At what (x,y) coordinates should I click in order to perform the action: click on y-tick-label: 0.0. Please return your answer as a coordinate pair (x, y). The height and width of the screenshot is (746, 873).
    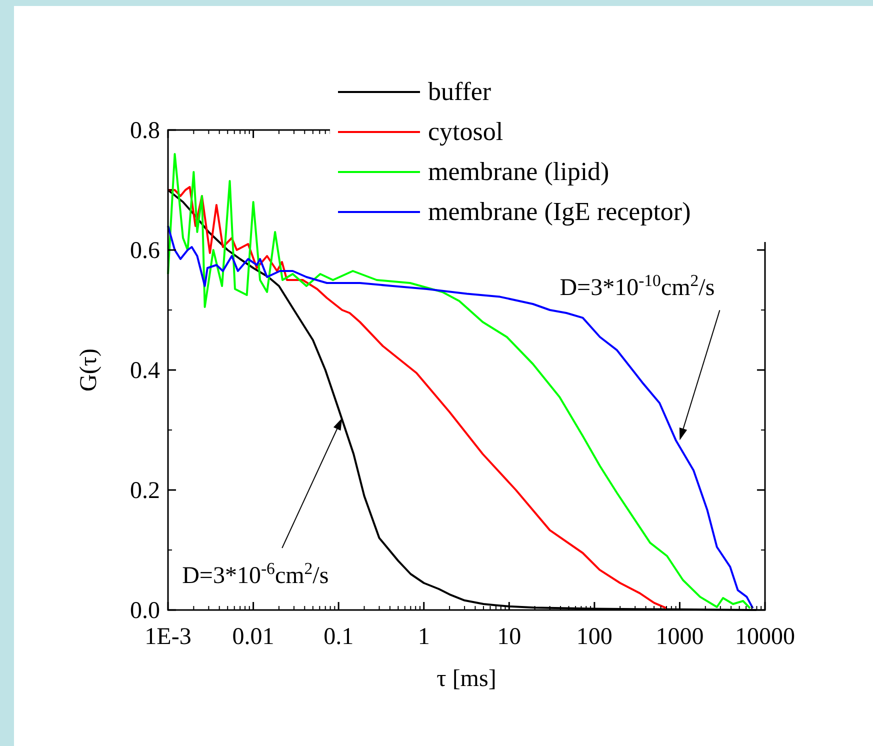
    Looking at the image, I should click on (145, 611).